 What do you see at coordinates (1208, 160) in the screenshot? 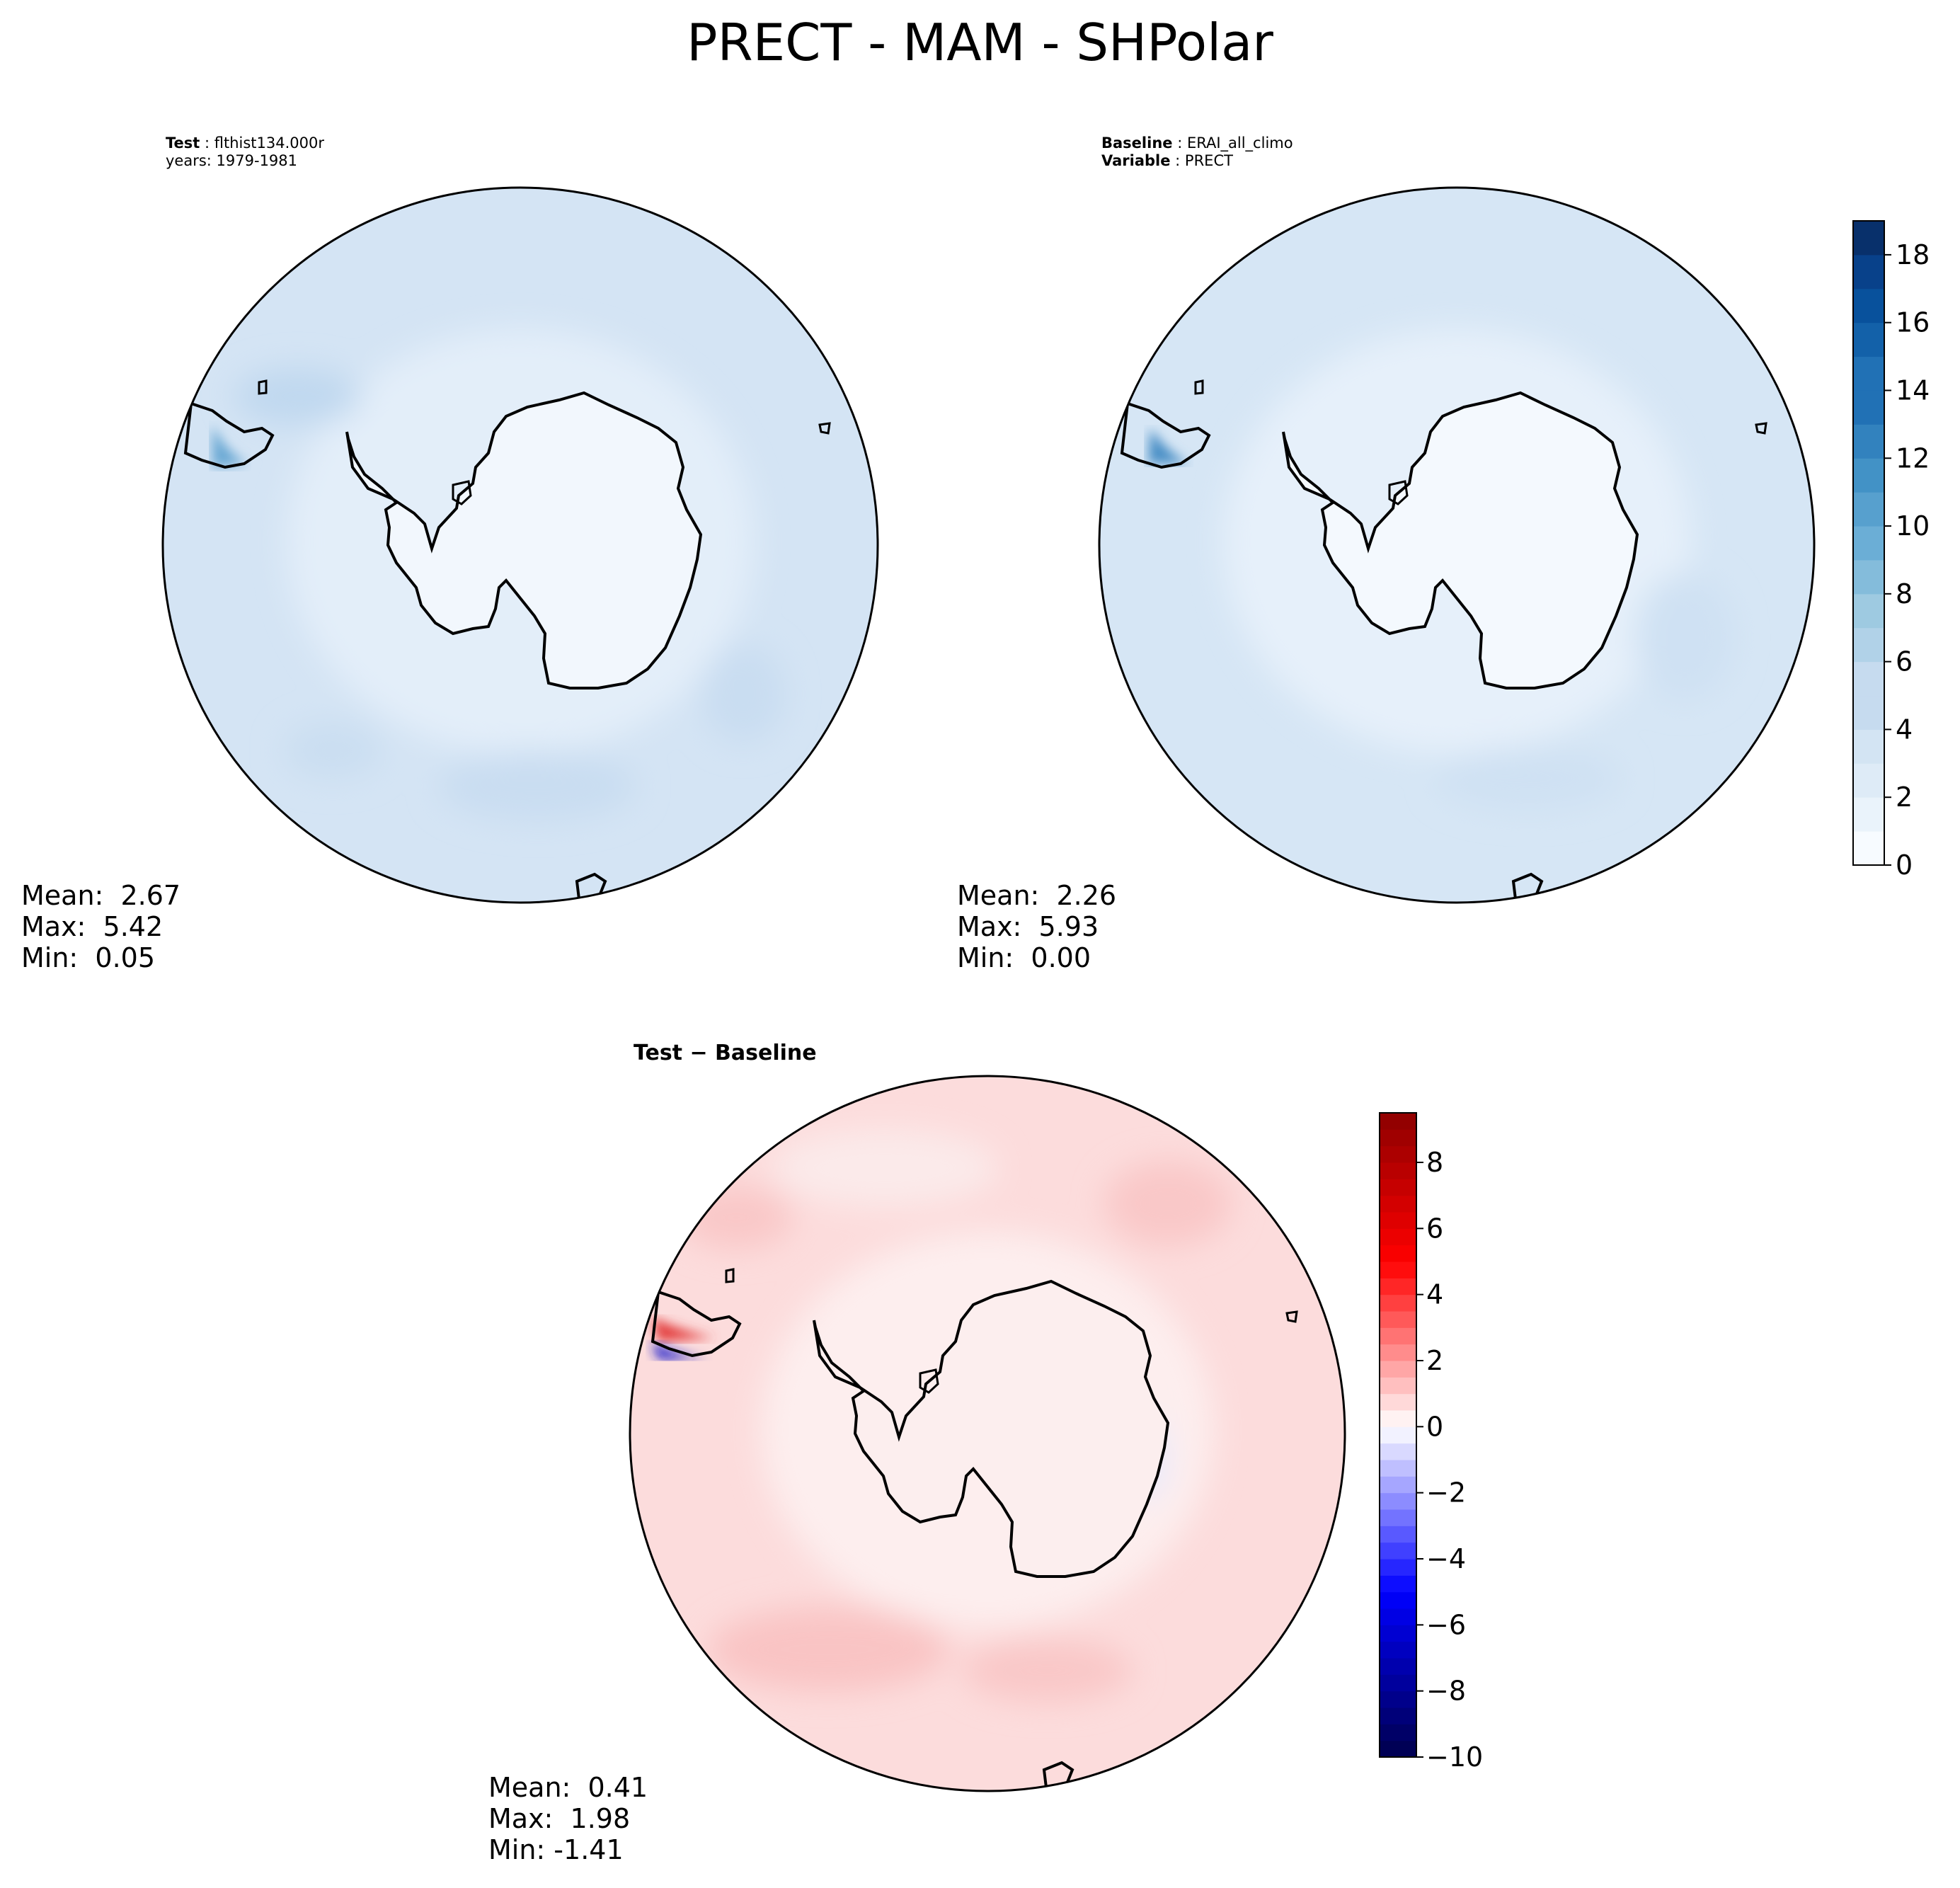
I see `baseline-variable-value: PRECT` at bounding box center [1208, 160].